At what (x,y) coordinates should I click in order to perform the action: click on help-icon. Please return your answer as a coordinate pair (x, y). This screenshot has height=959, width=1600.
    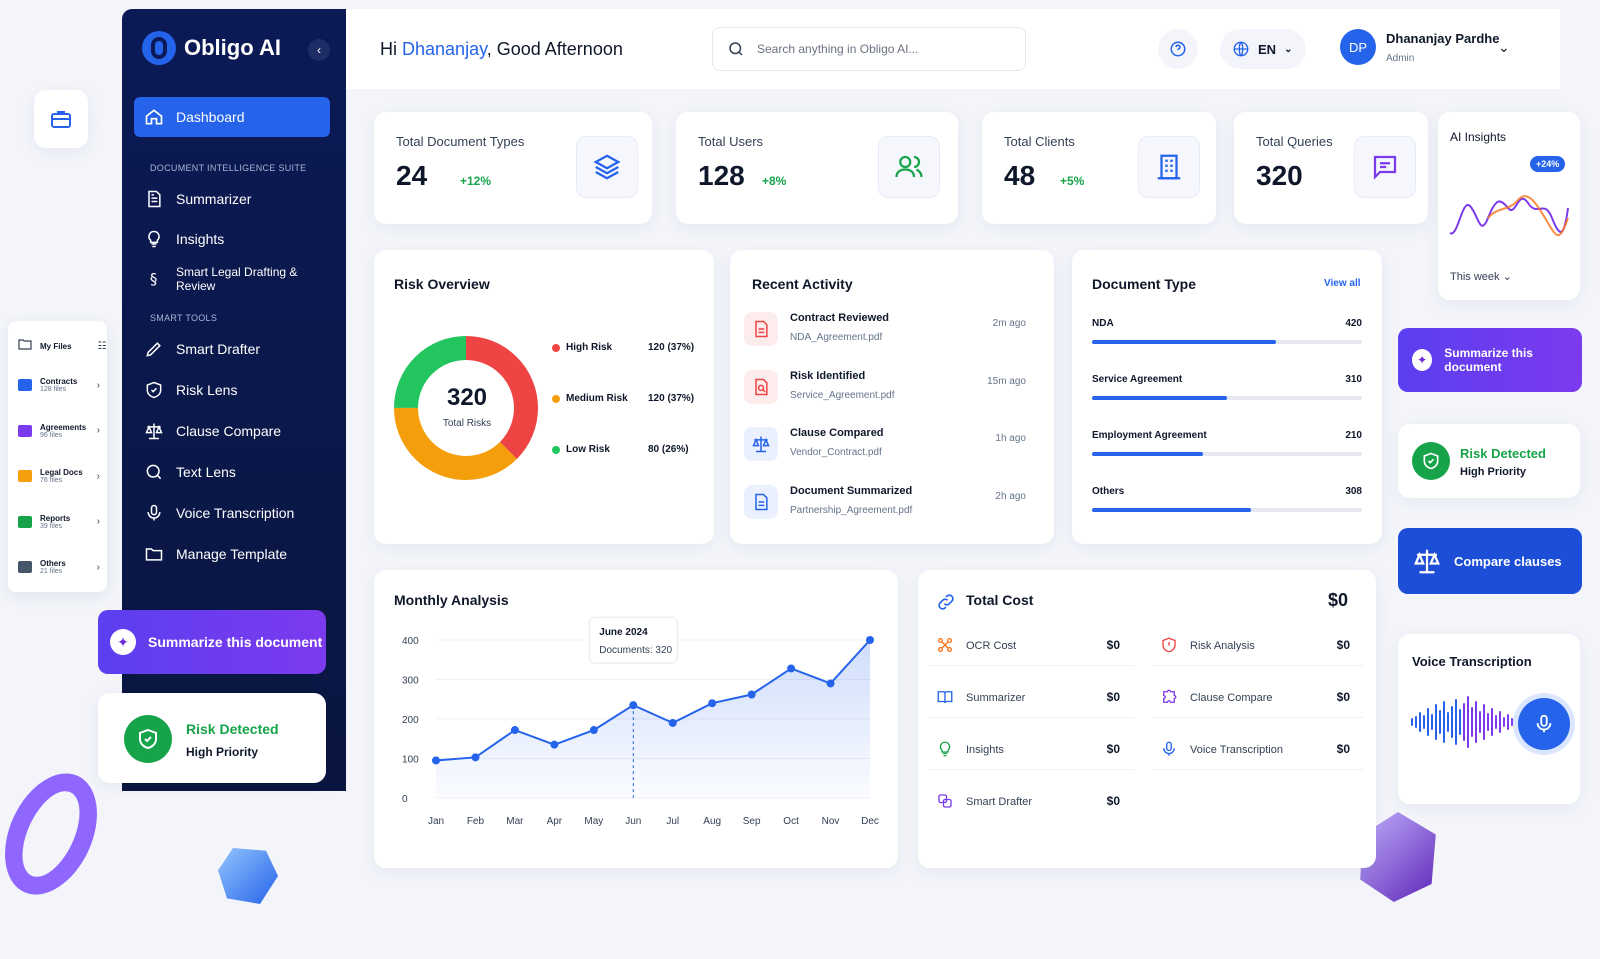
    Looking at the image, I should click on (1178, 49).